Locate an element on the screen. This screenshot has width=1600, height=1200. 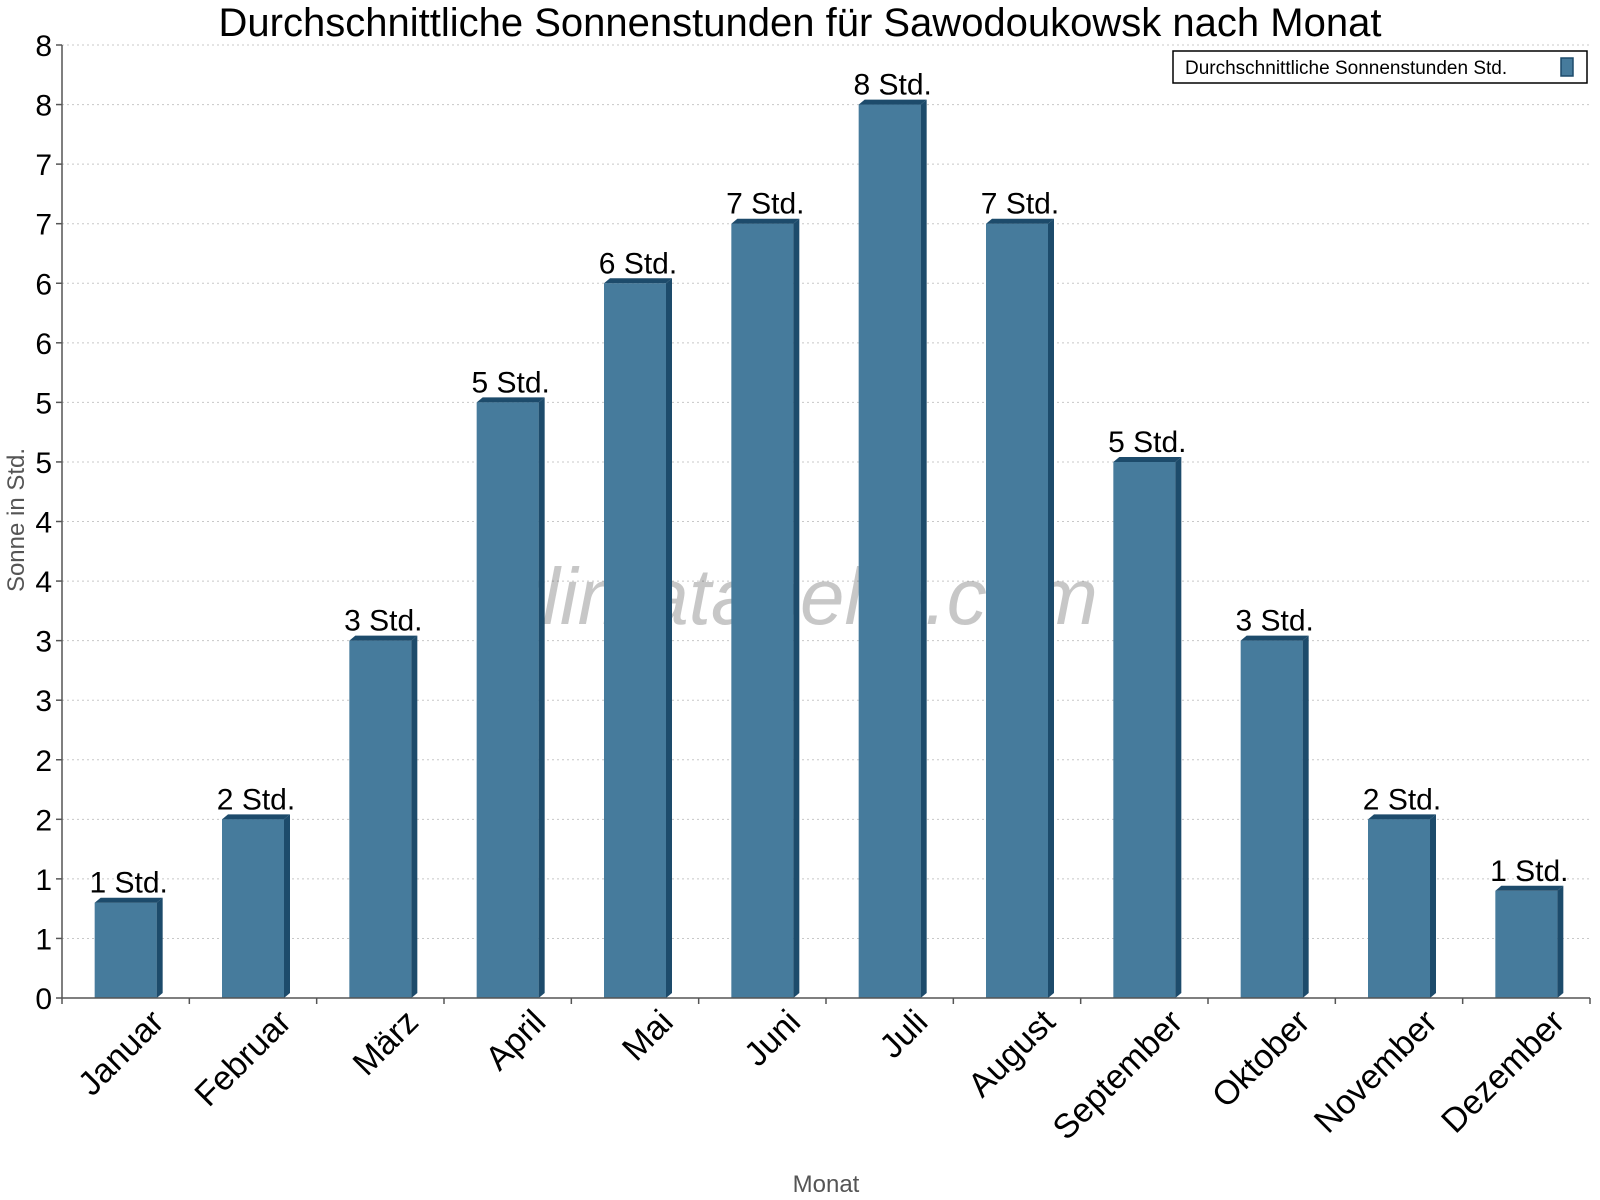
x-tick-label: Oktober is located at coordinates (1261, 1059).